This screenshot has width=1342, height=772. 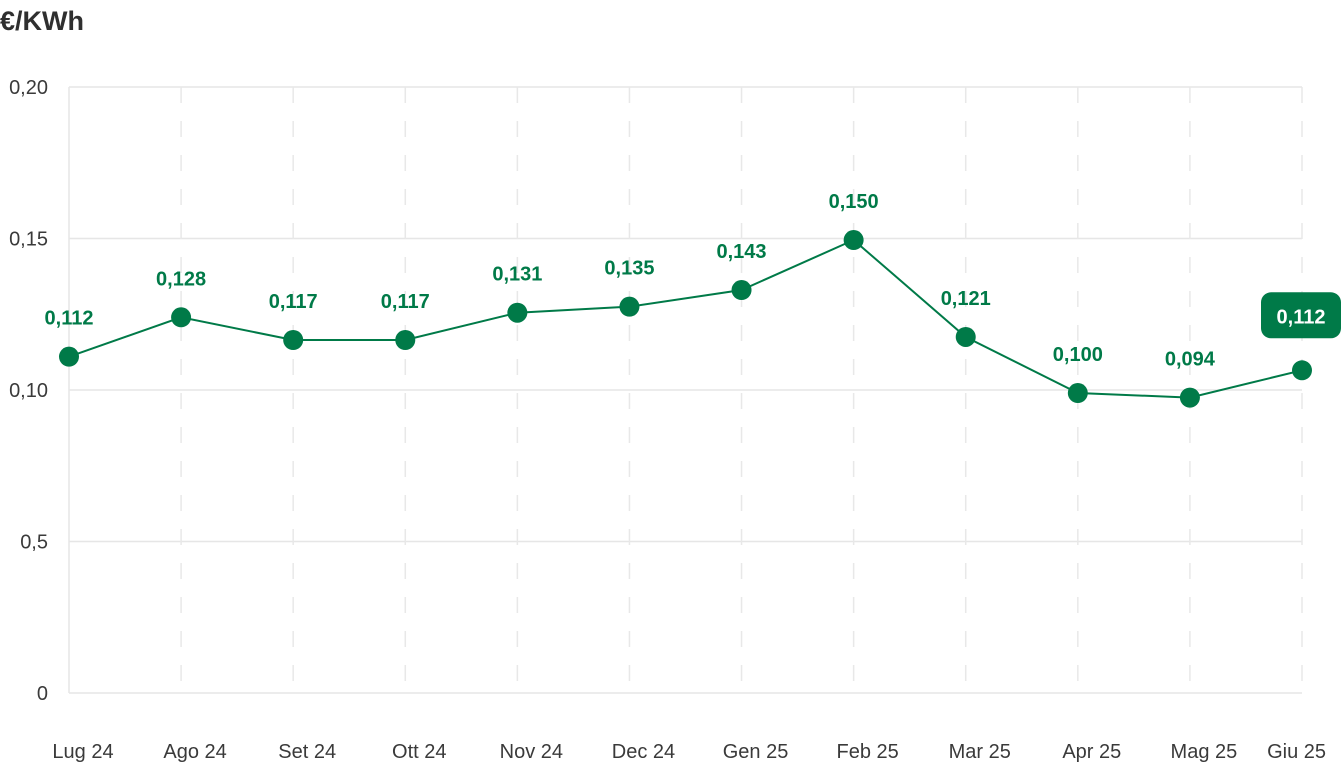 What do you see at coordinates (629, 269) in the screenshot?
I see `data-label: 0,135` at bounding box center [629, 269].